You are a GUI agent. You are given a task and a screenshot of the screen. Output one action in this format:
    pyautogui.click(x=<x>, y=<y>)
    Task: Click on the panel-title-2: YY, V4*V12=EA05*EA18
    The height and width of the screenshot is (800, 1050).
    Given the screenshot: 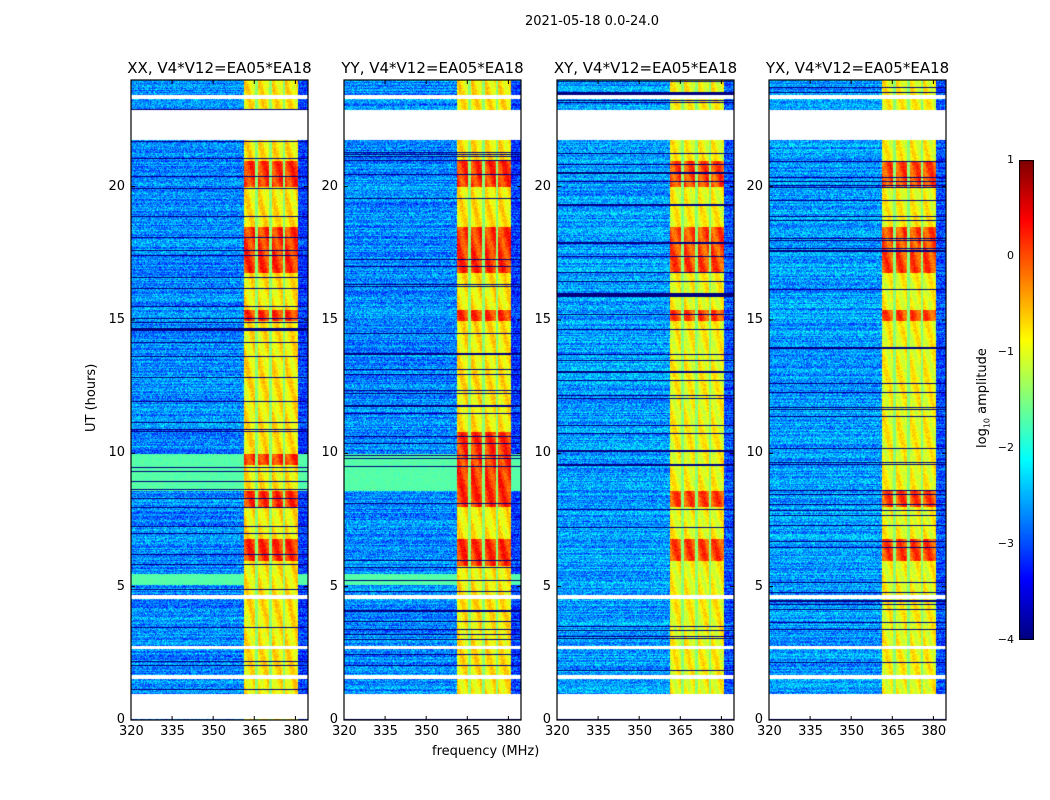 What is the action you would take?
    pyautogui.click(x=432, y=68)
    